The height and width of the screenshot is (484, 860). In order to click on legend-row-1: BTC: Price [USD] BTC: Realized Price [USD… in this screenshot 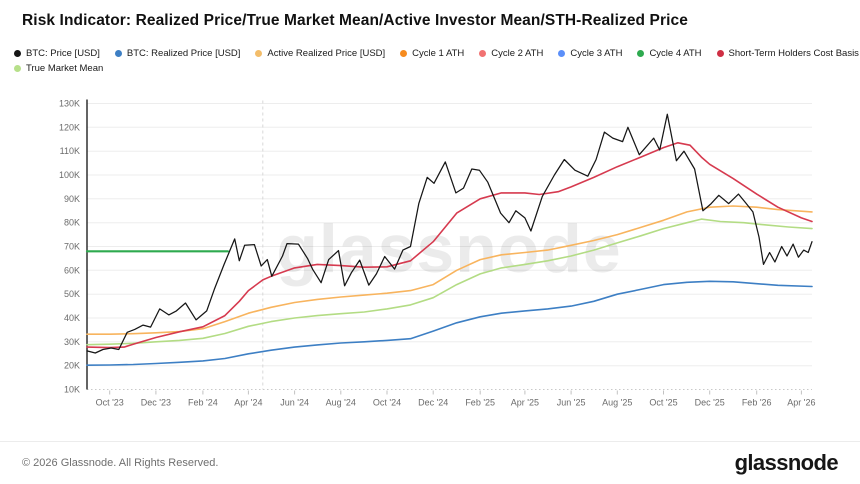, I will do `click(436, 53)`.